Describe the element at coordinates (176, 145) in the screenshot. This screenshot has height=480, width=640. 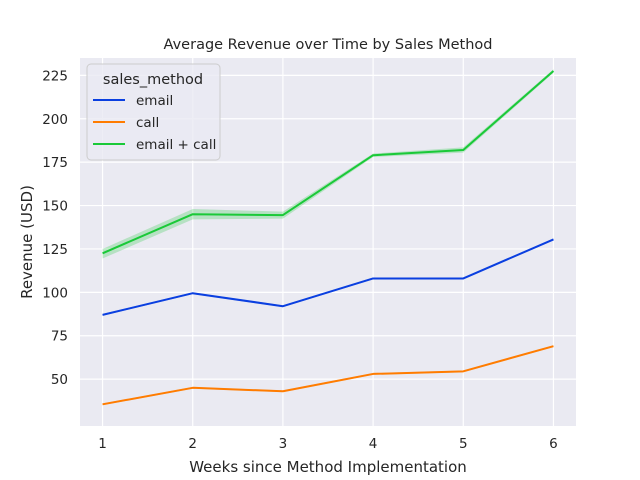
I see `legend-label: email + call` at that location.